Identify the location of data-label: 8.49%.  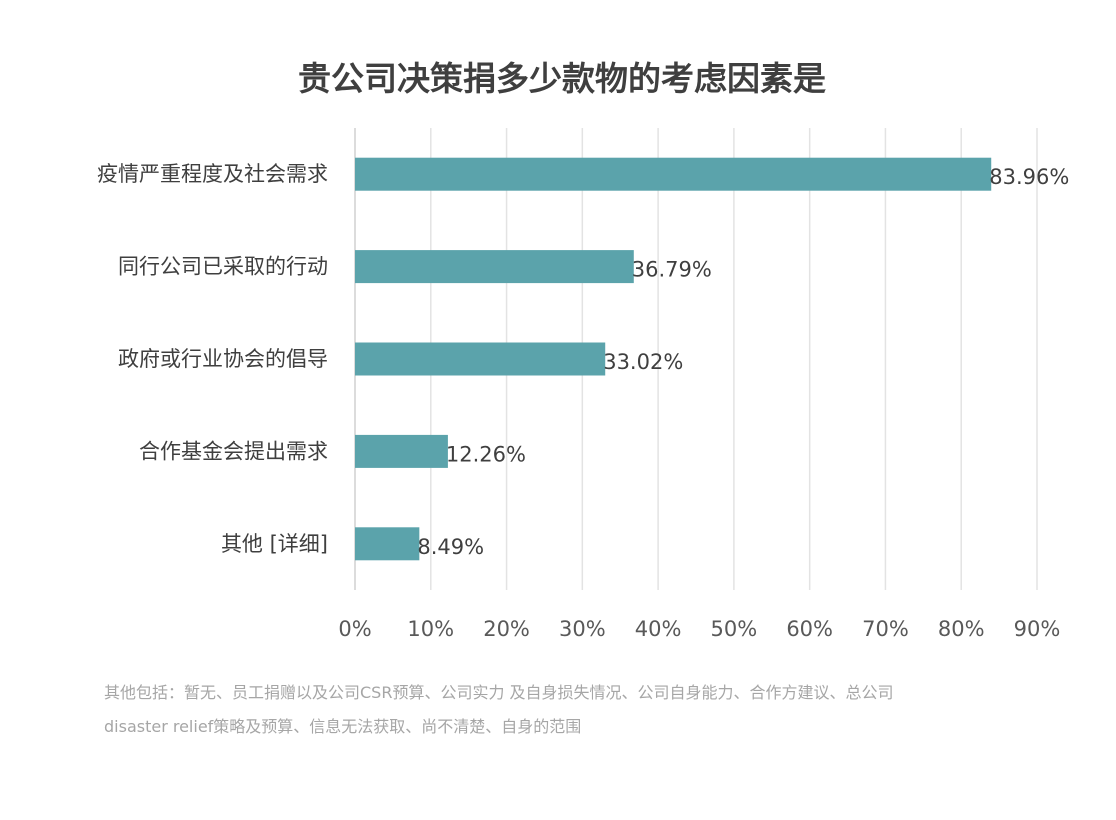
(450, 547).